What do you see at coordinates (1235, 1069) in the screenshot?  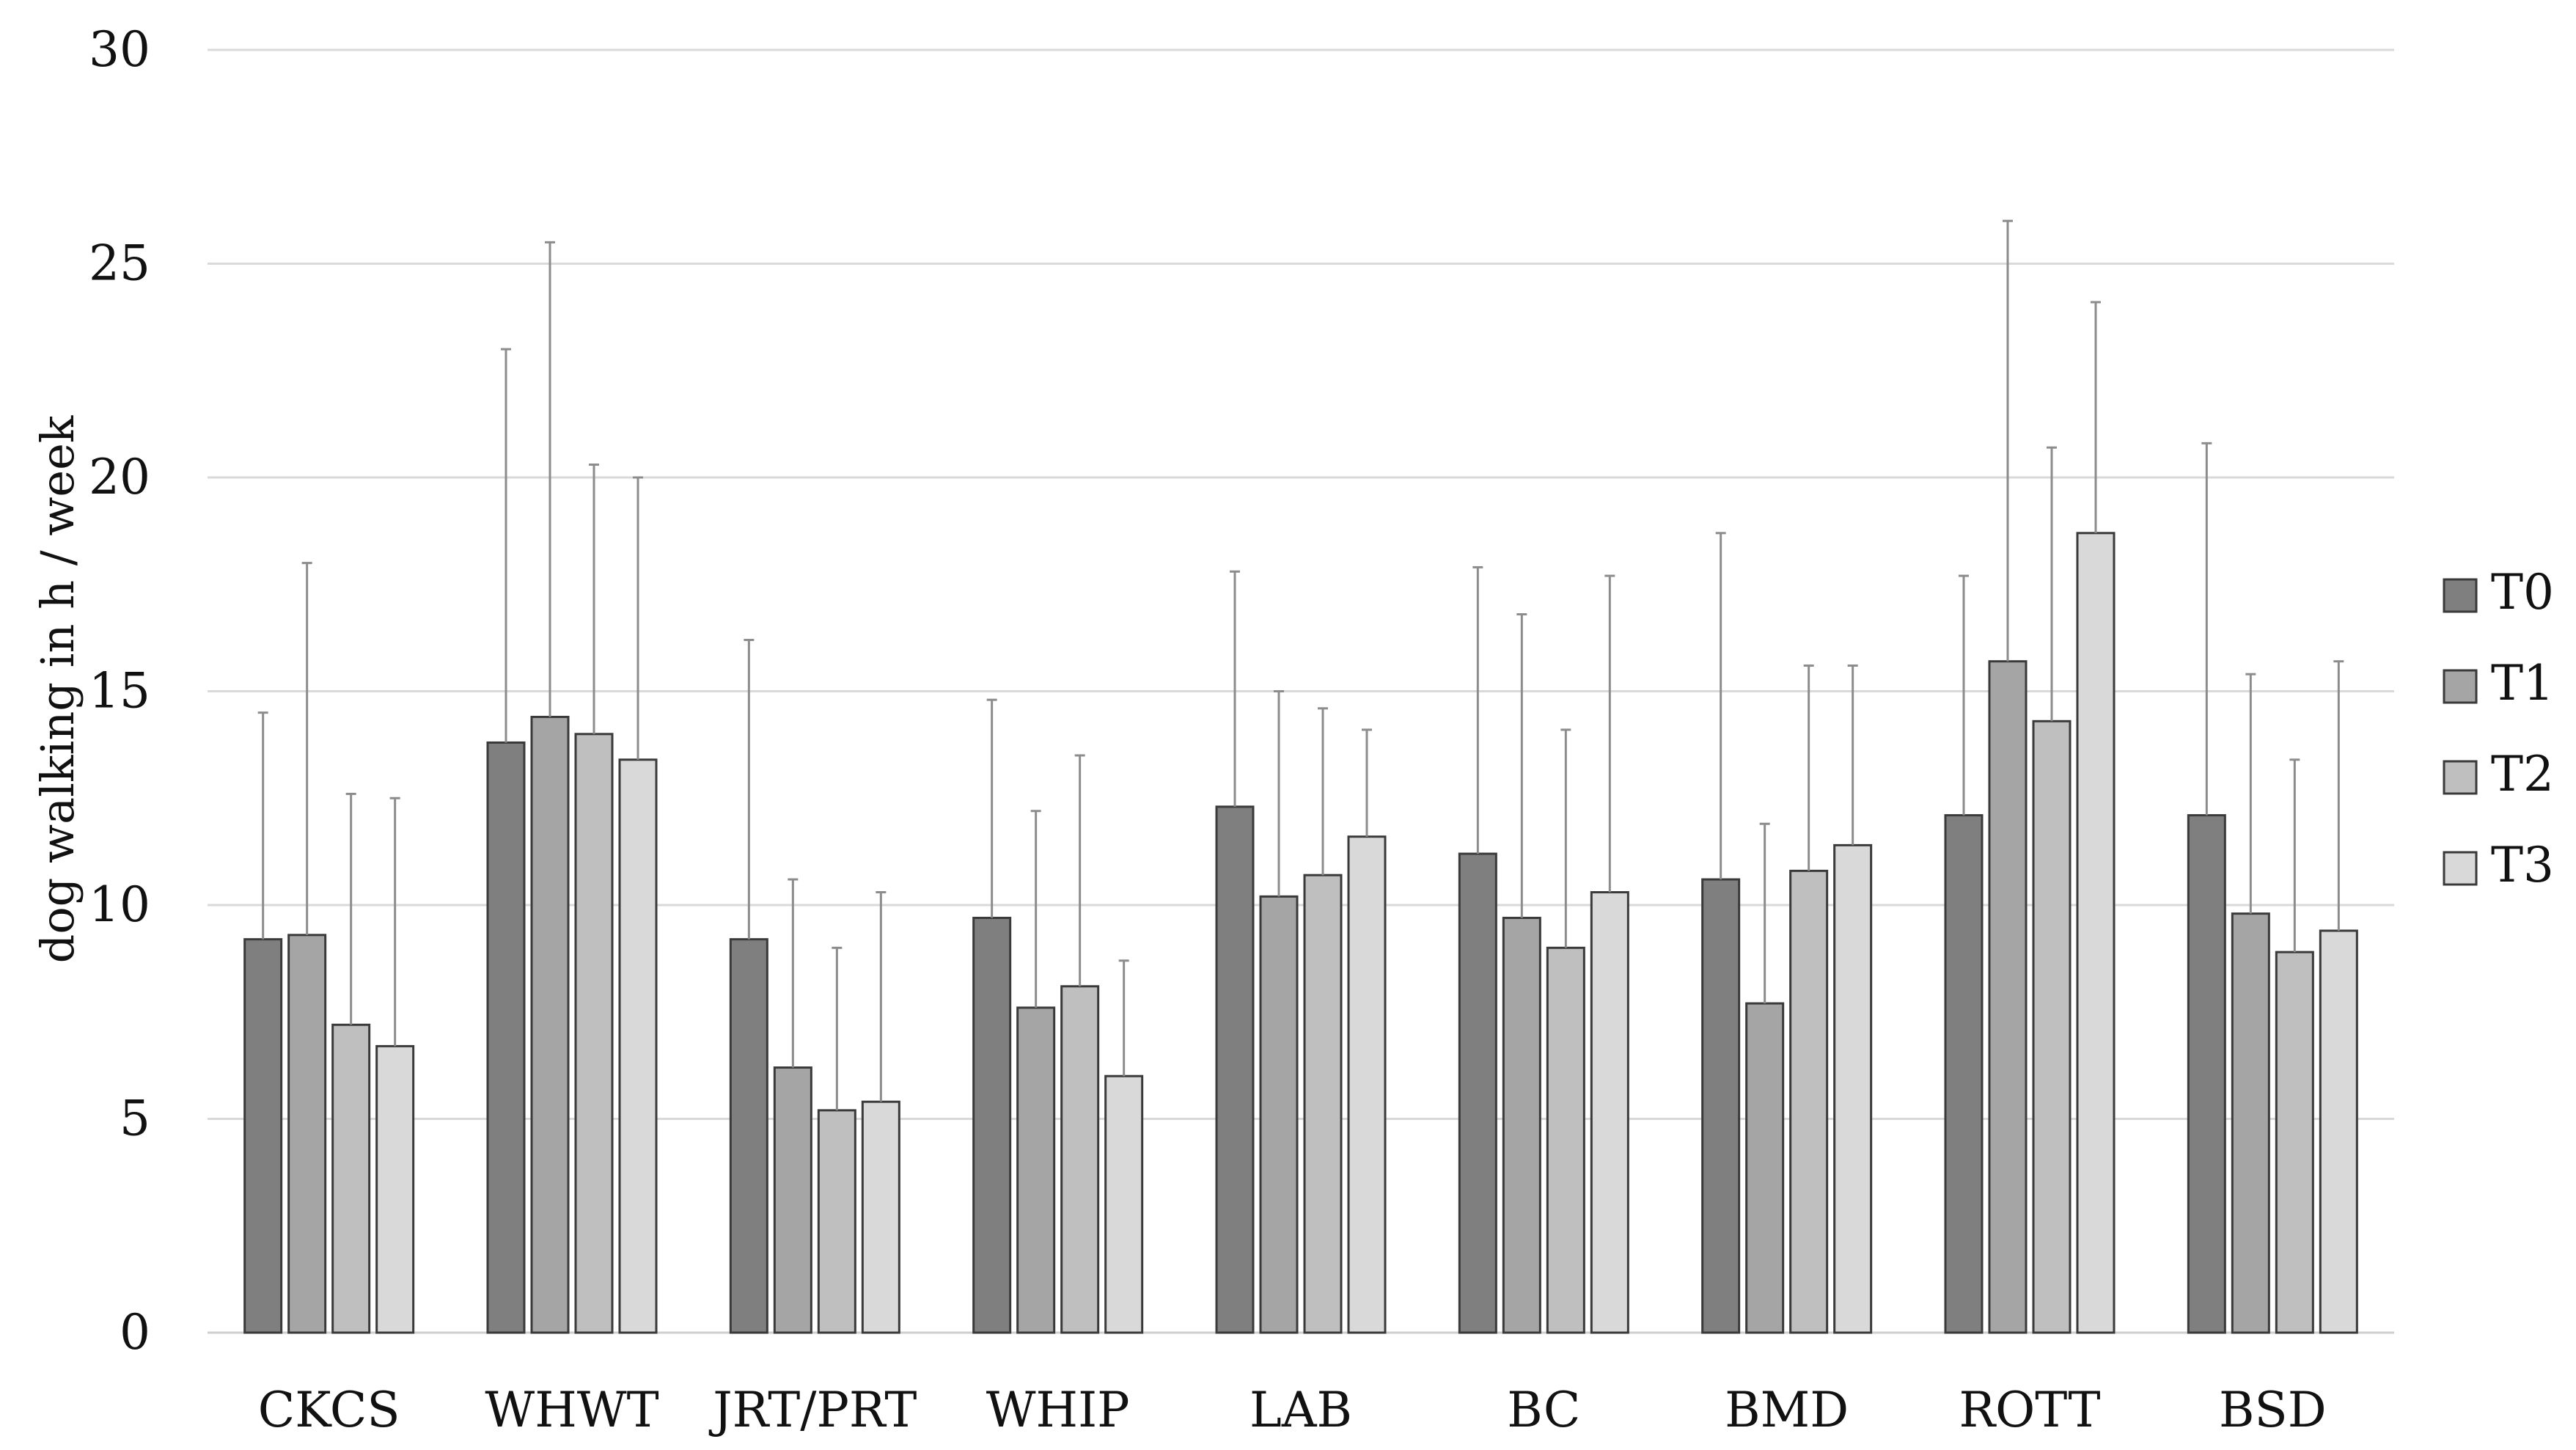 I see `bar-t0-lab` at bounding box center [1235, 1069].